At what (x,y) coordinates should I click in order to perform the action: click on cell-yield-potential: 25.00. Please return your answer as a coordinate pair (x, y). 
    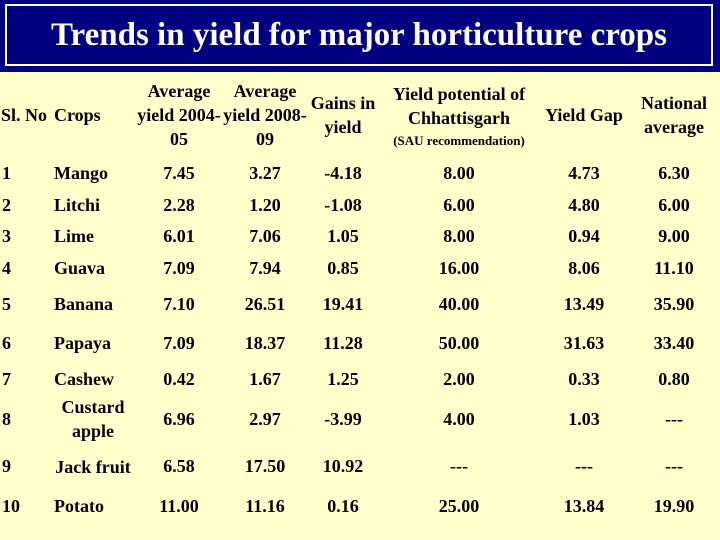
    Looking at the image, I should click on (459, 505).